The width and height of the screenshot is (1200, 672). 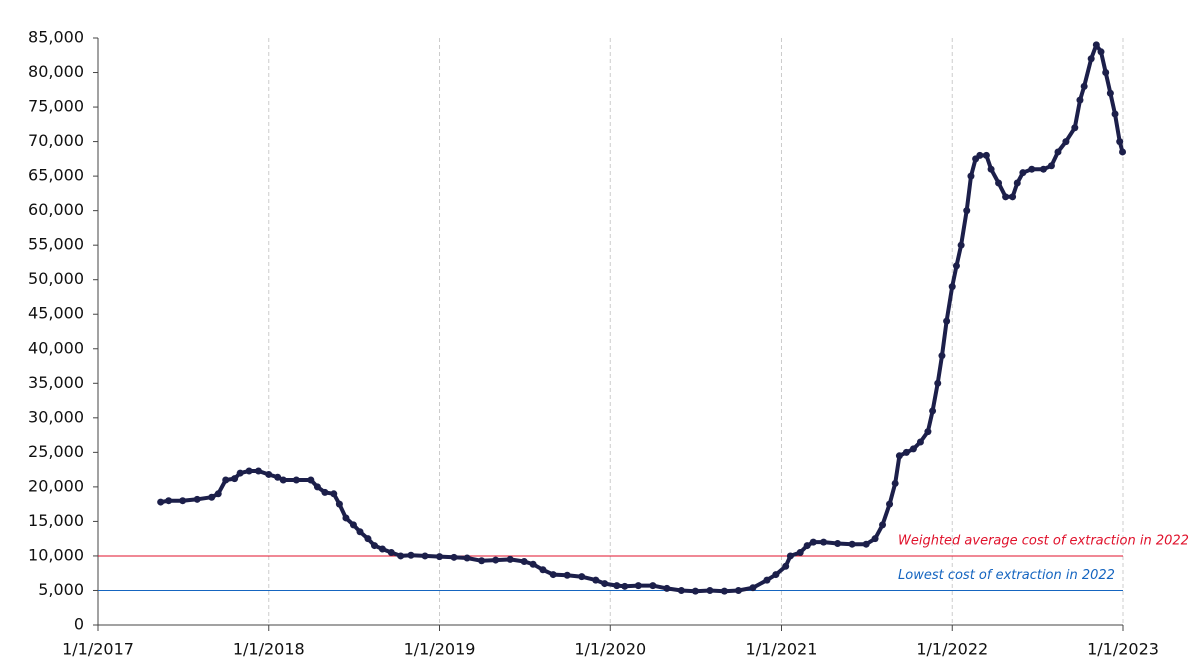 What do you see at coordinates (56, 209) in the screenshot?
I see `y-tick-label: 60,000` at bounding box center [56, 209].